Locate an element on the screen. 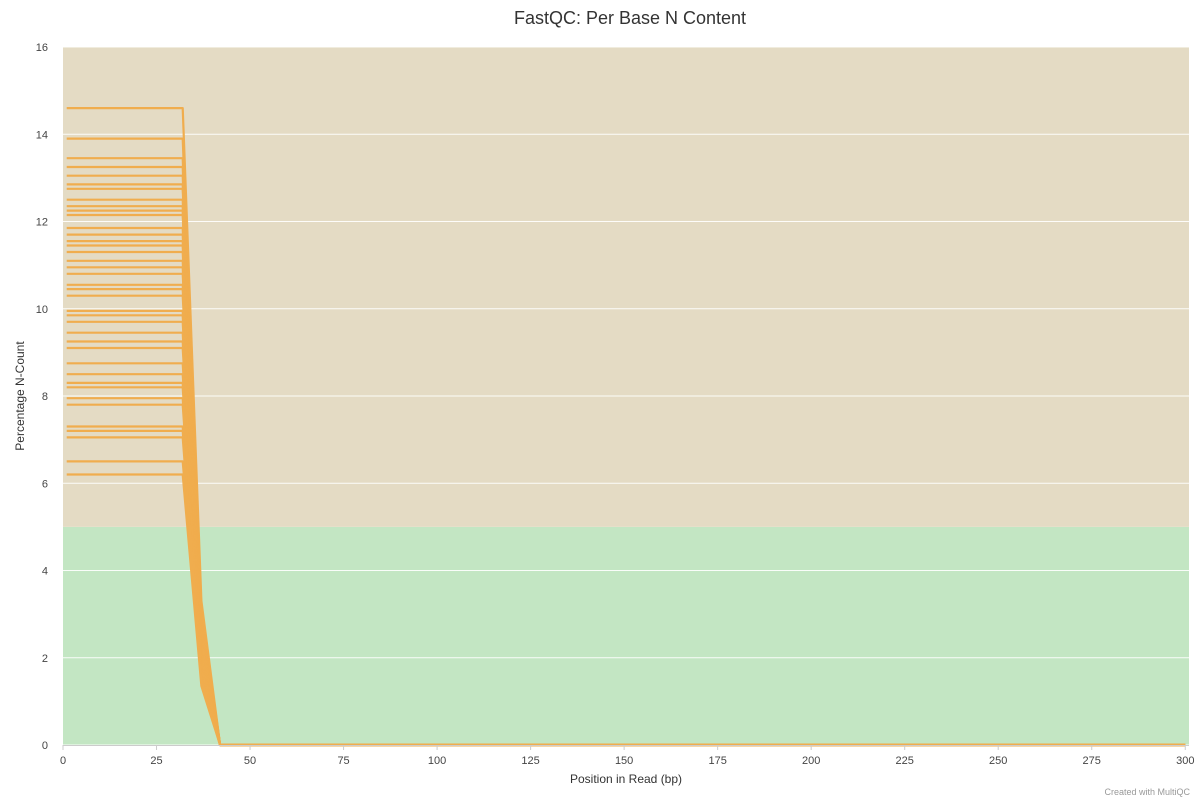 Image resolution: width=1200 pixels, height=800 pixels. y-tick-label: 6 is located at coordinates (45, 484).